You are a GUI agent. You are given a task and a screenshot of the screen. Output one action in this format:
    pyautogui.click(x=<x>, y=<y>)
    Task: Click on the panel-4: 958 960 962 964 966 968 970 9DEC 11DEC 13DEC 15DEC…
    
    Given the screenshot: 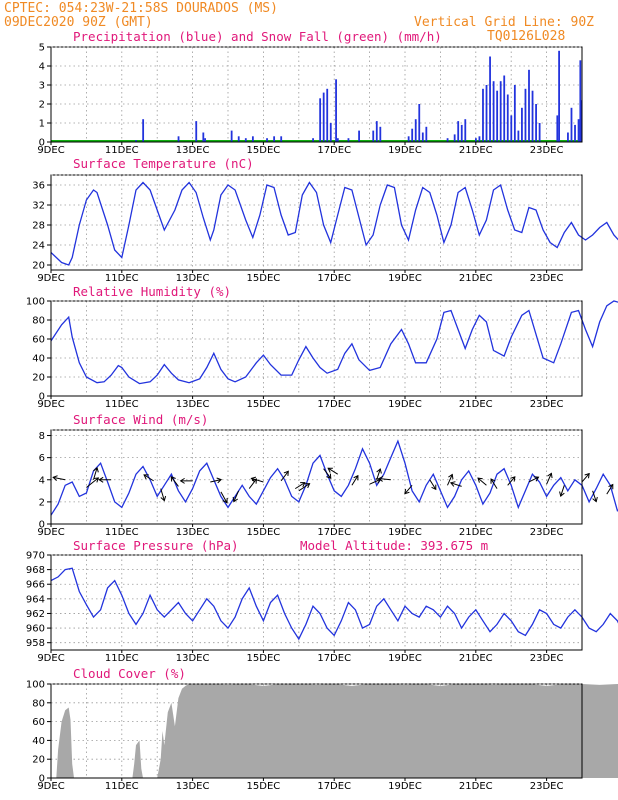 What is the action you would take?
    pyautogui.click(x=322, y=607)
    